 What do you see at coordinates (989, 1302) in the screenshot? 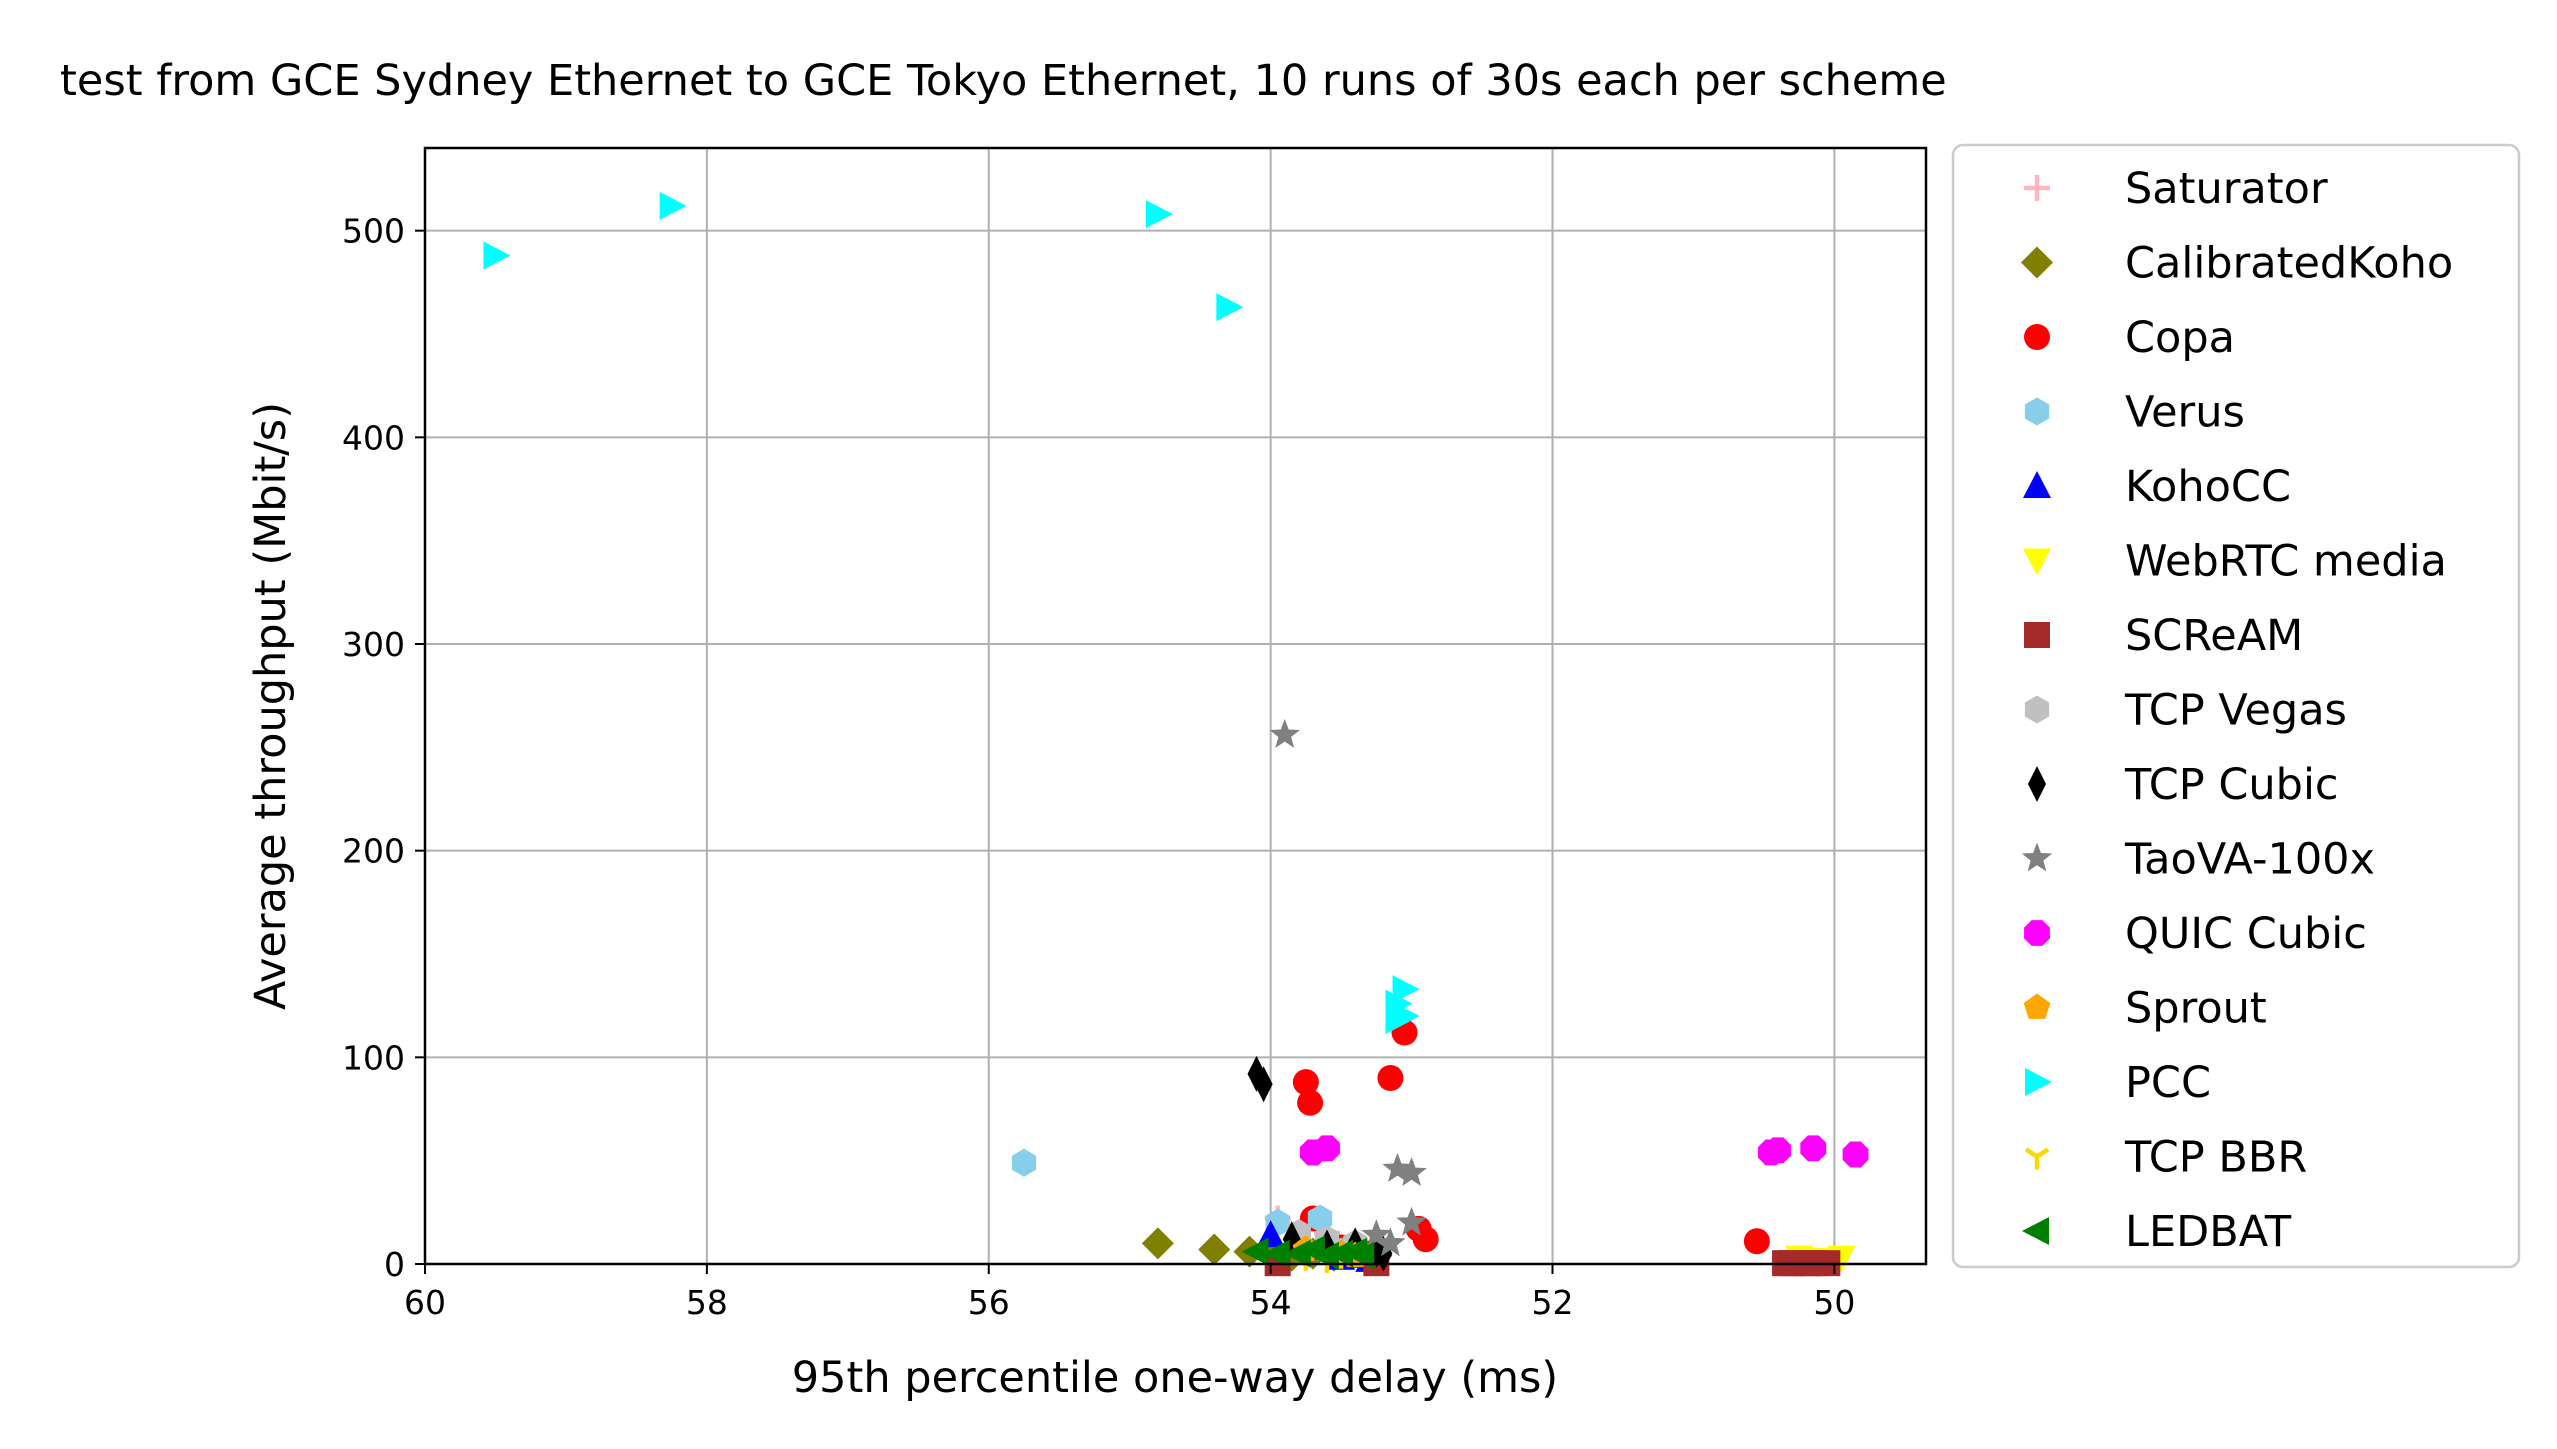
I see `x-tick-label: 56` at bounding box center [989, 1302].